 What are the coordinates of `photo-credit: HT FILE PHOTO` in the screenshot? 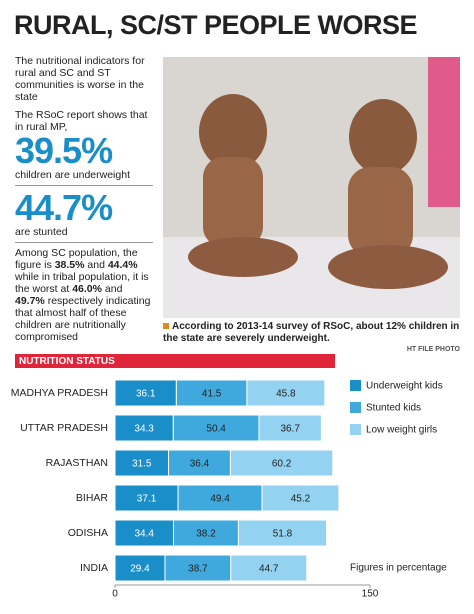 It's located at (433, 349).